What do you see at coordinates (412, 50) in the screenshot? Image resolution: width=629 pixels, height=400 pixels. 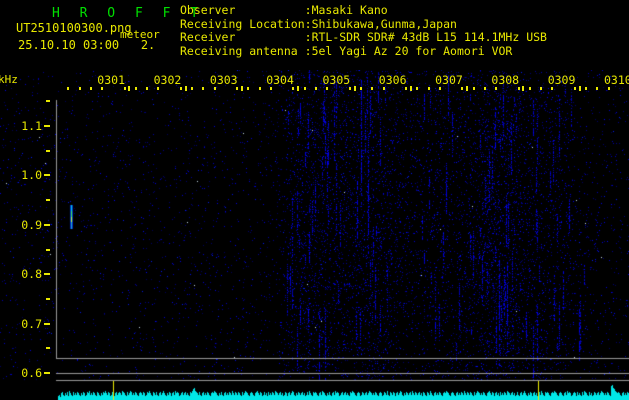 I see `metadata-value: 5el Yagi Az 20 for Aomori VOR` at bounding box center [412, 50].